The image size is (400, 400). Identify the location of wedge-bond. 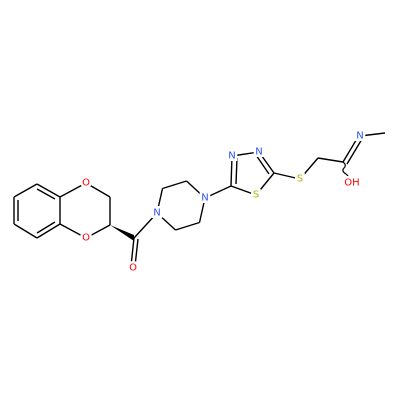
(122, 233).